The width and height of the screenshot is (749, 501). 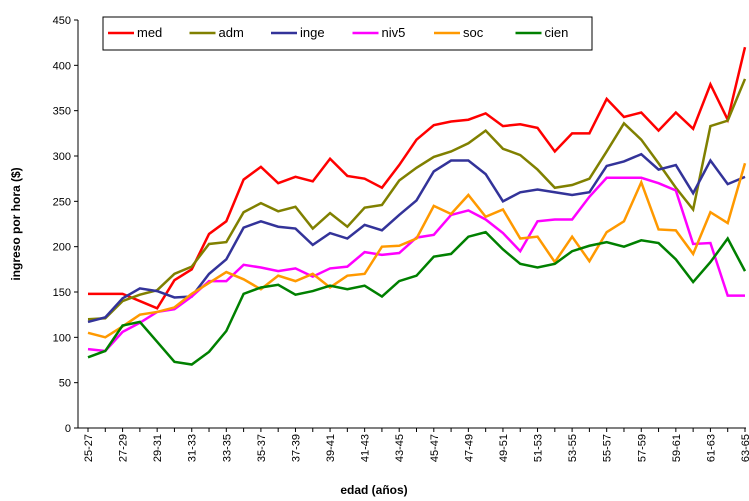 What do you see at coordinates (124, 448) in the screenshot?
I see `x-tick-label: 27-29` at bounding box center [124, 448].